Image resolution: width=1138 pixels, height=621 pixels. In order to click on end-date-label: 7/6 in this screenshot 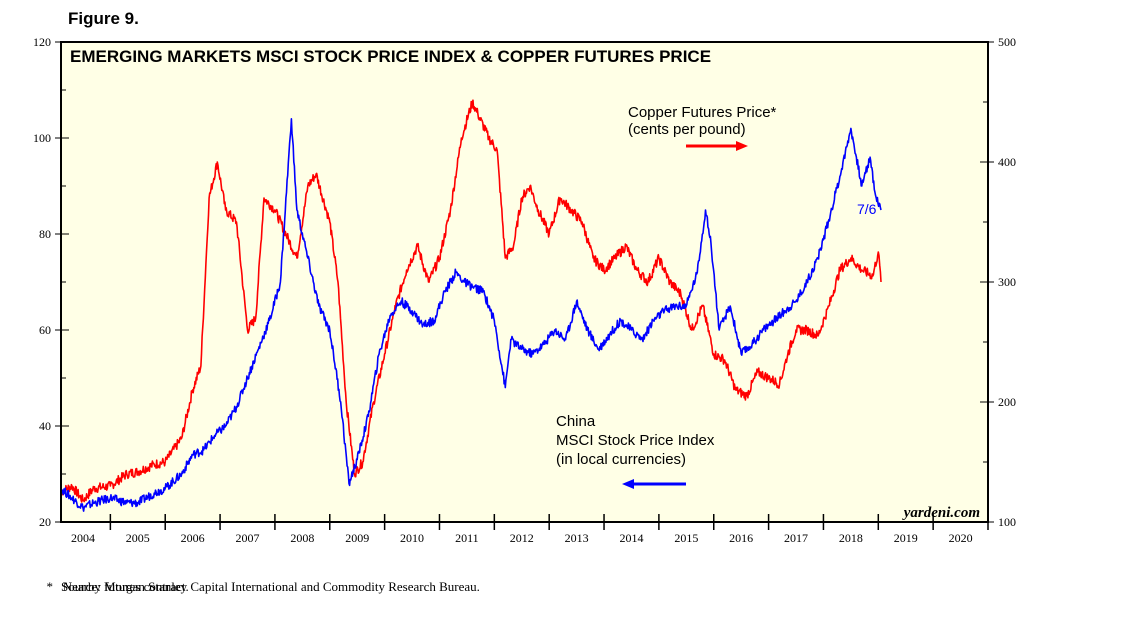, I will do `click(867, 209)`.